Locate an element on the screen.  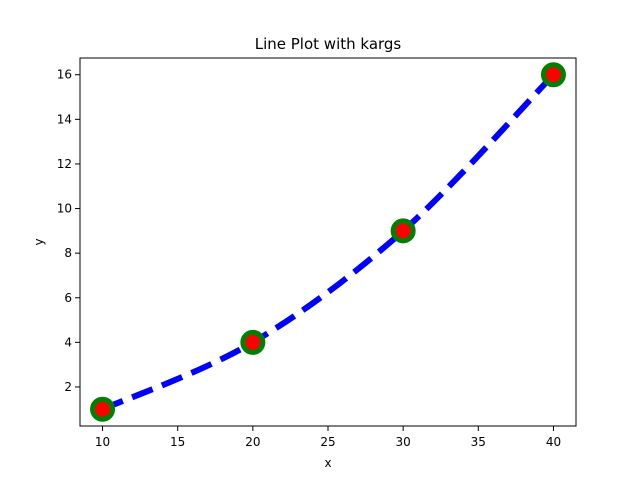
x-tick-label: 25 is located at coordinates (327, 442).